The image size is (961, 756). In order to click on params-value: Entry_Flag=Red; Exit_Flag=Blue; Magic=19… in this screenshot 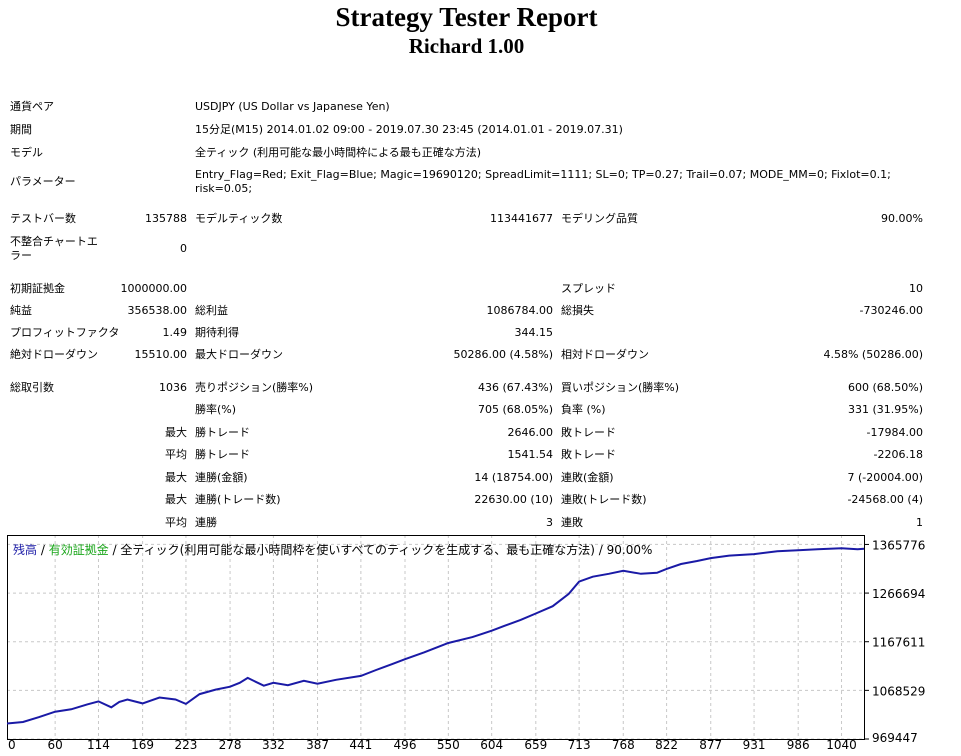, I will do `click(543, 181)`.